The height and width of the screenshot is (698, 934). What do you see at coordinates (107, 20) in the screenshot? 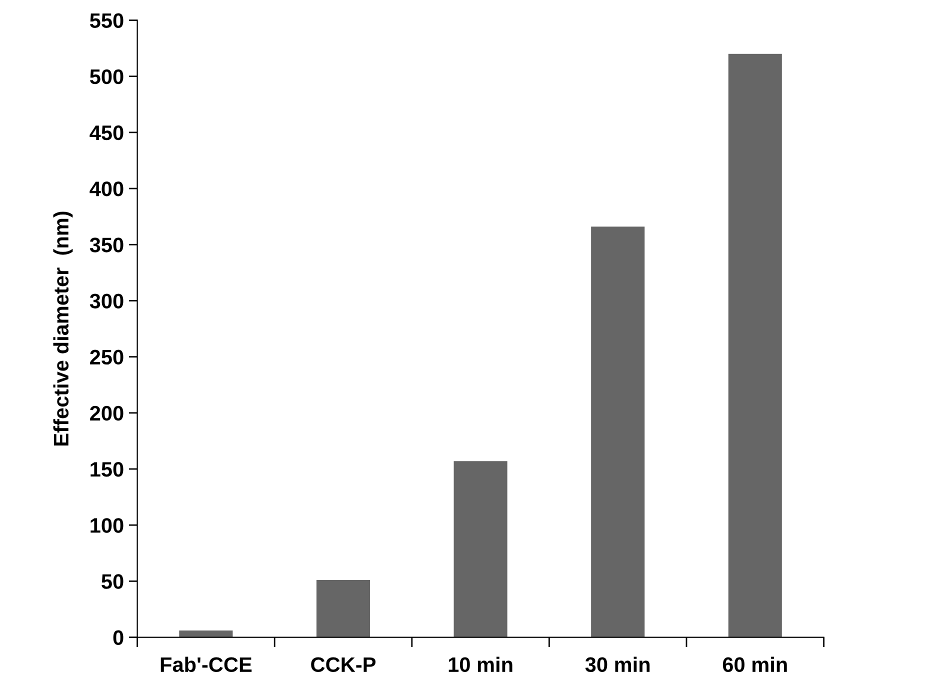
I see `y-tick-label: 550` at bounding box center [107, 20].